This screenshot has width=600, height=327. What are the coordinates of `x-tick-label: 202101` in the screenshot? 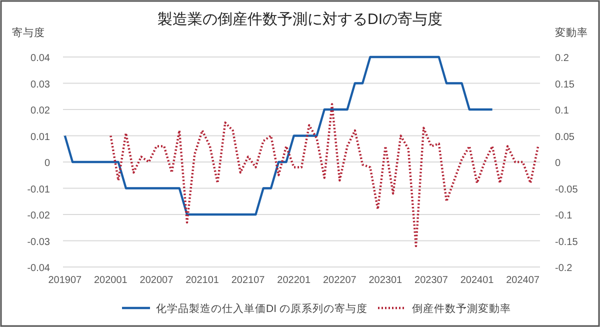 It's located at (203, 280).